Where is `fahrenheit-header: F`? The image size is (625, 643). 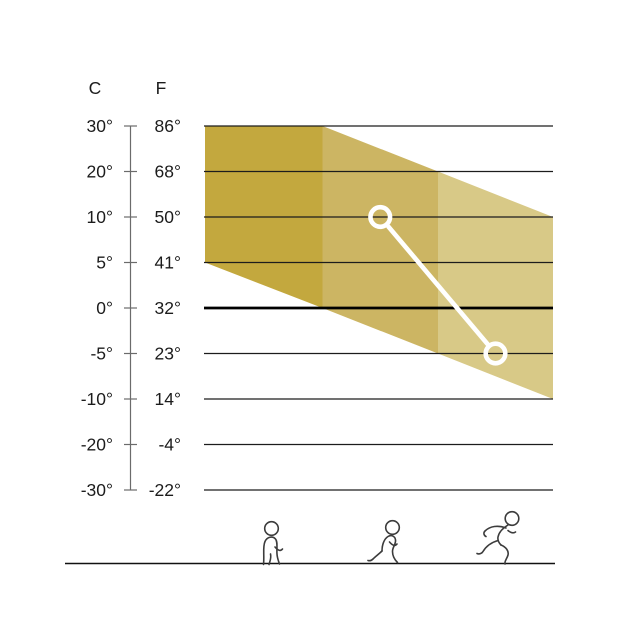
fahrenheit-header: F is located at coordinates (161, 88).